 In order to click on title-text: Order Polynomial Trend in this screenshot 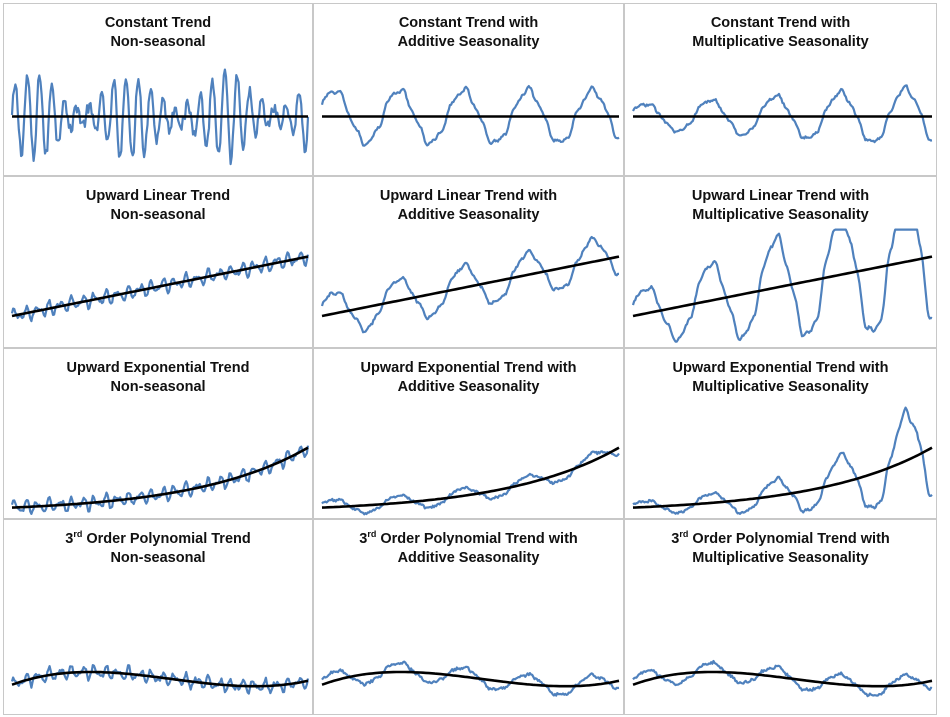, I will do `click(166, 539)`.